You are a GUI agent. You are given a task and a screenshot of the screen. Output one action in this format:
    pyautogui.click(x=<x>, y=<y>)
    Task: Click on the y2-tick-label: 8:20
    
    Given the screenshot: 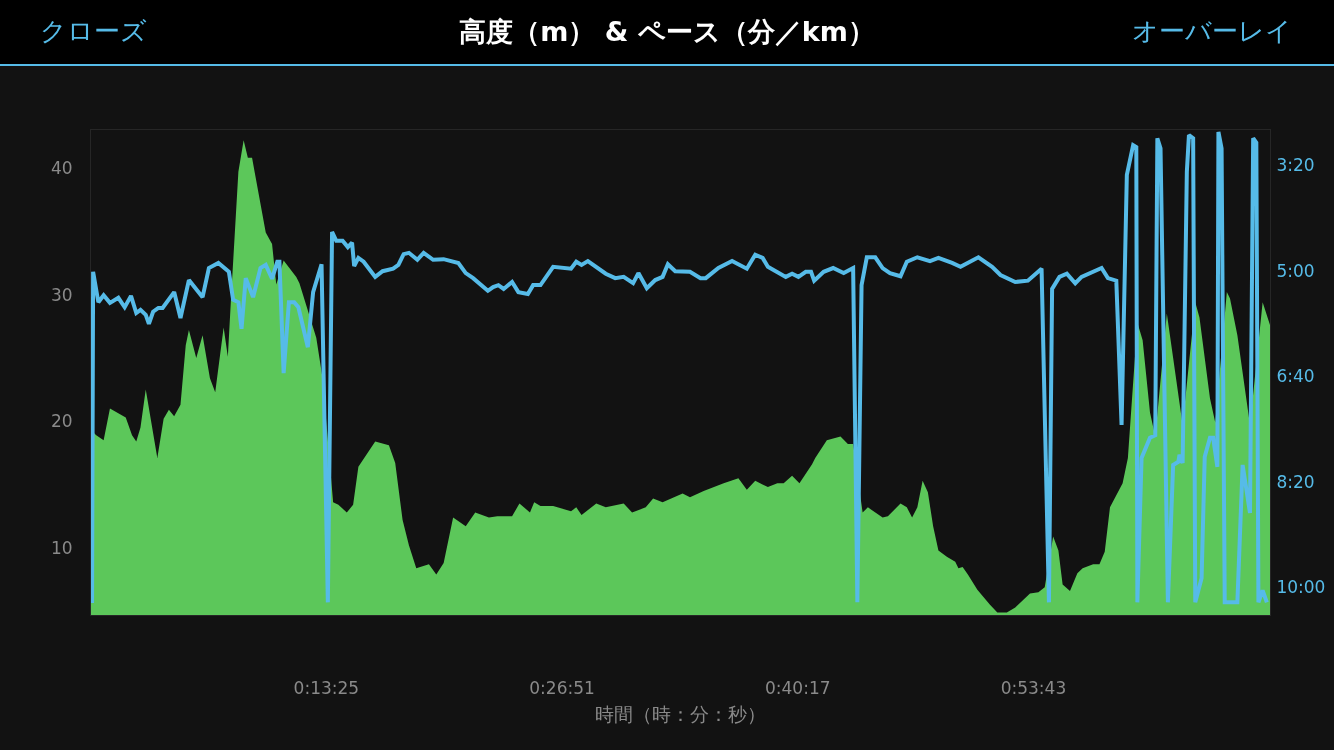 What is the action you would take?
    pyautogui.click(x=1295, y=481)
    